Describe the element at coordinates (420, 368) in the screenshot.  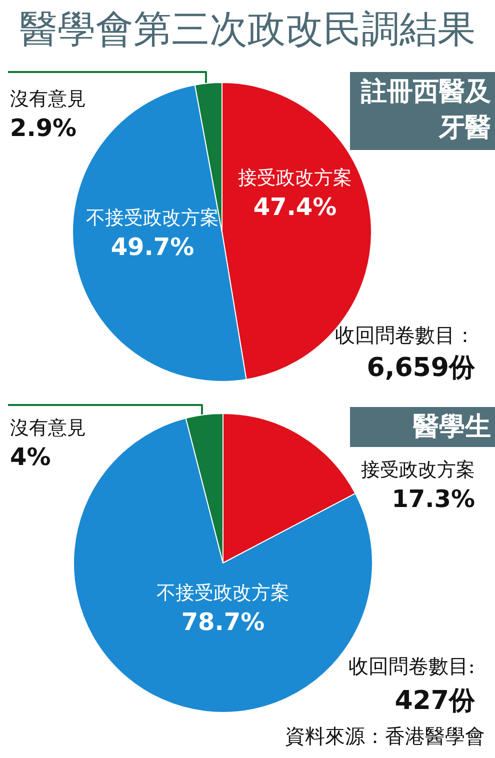
I see `text: 6,659份` at that location.